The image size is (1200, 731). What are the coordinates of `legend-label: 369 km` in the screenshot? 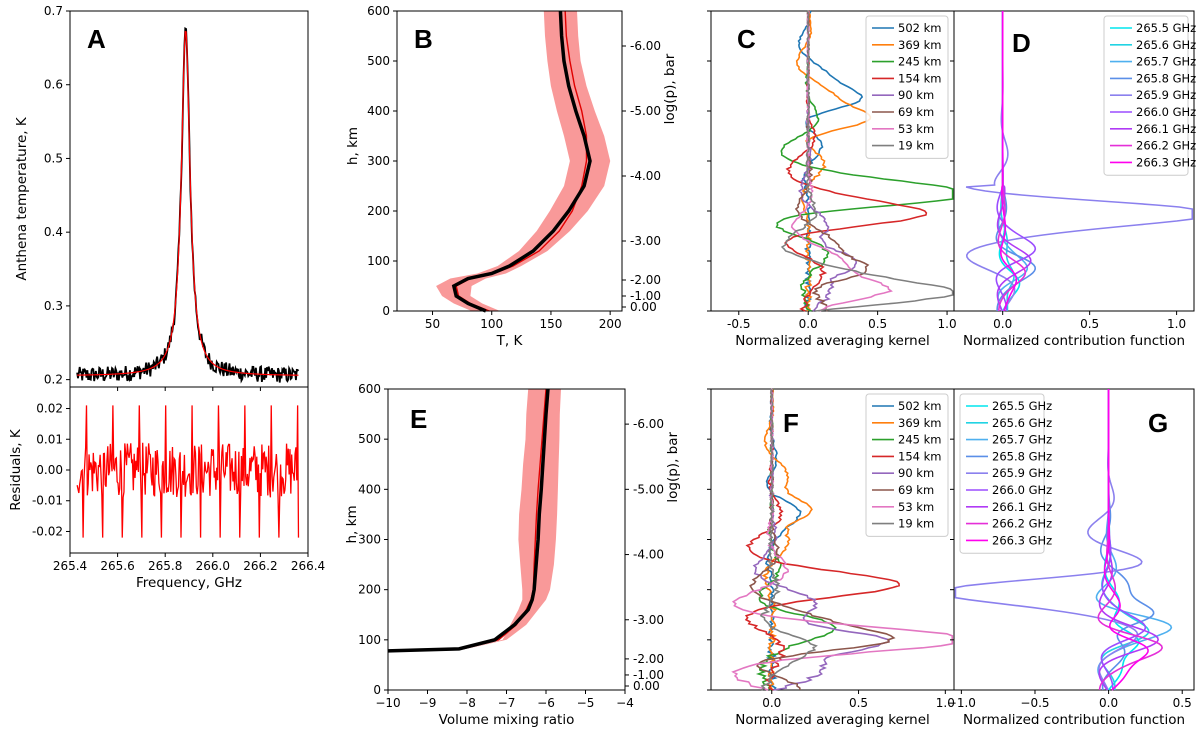 It's located at (919, 423).